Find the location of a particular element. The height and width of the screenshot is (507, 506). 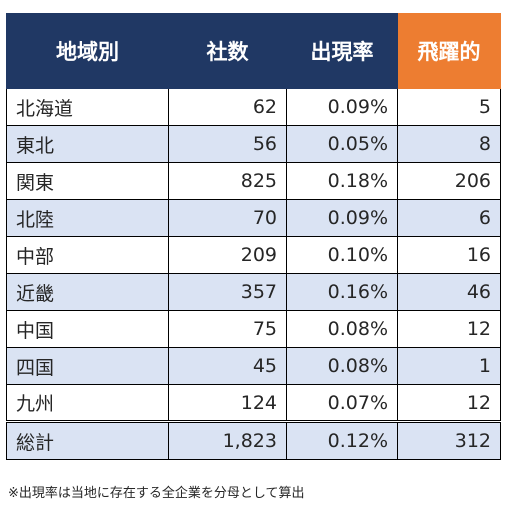

leap-cell: 8 is located at coordinates (449, 144).